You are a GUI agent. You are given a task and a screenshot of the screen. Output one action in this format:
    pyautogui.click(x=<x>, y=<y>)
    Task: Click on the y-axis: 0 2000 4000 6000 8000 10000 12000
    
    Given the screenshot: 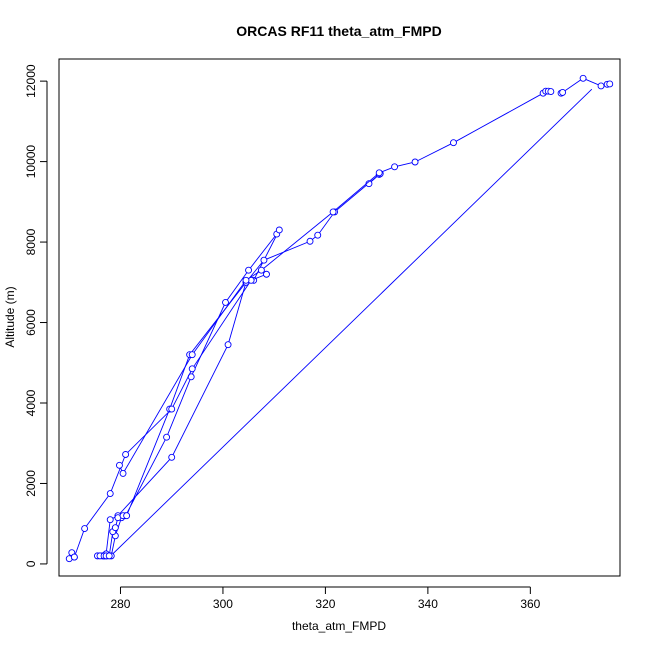 What is the action you would take?
    pyautogui.click(x=36, y=315)
    